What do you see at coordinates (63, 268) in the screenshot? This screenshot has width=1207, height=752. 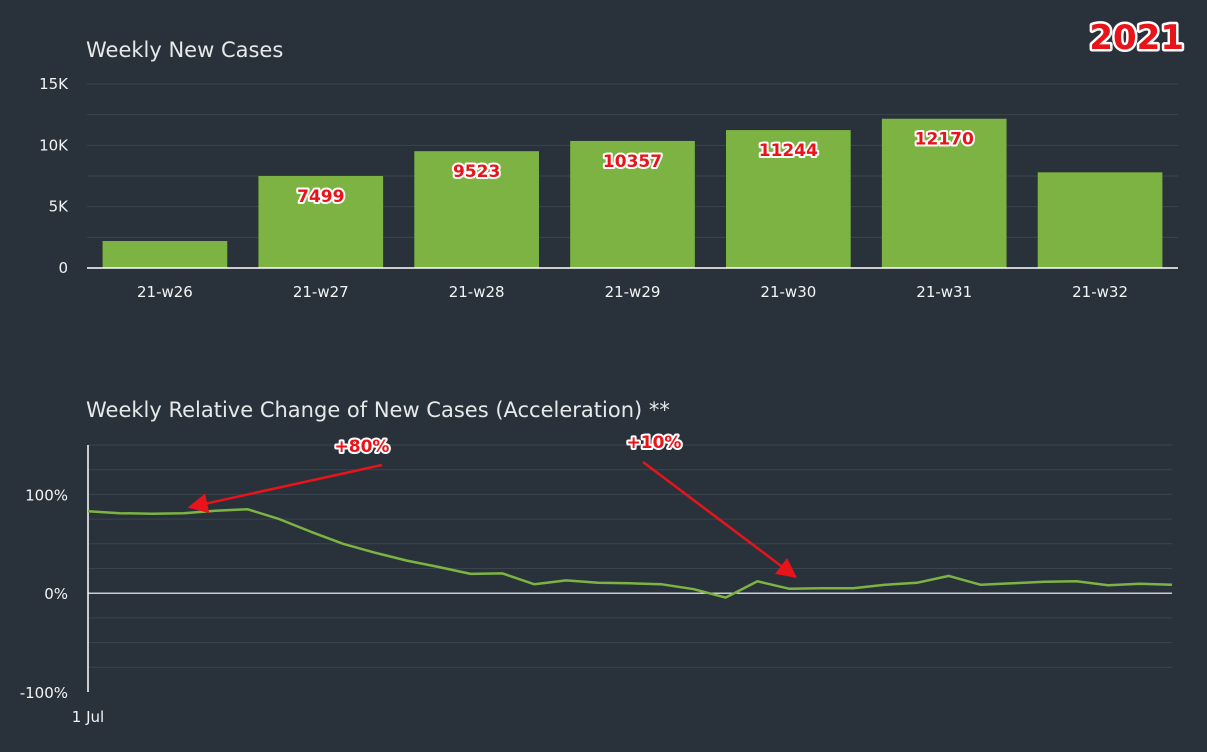 I see `bar-y-tick-label: 0` at bounding box center [63, 268].